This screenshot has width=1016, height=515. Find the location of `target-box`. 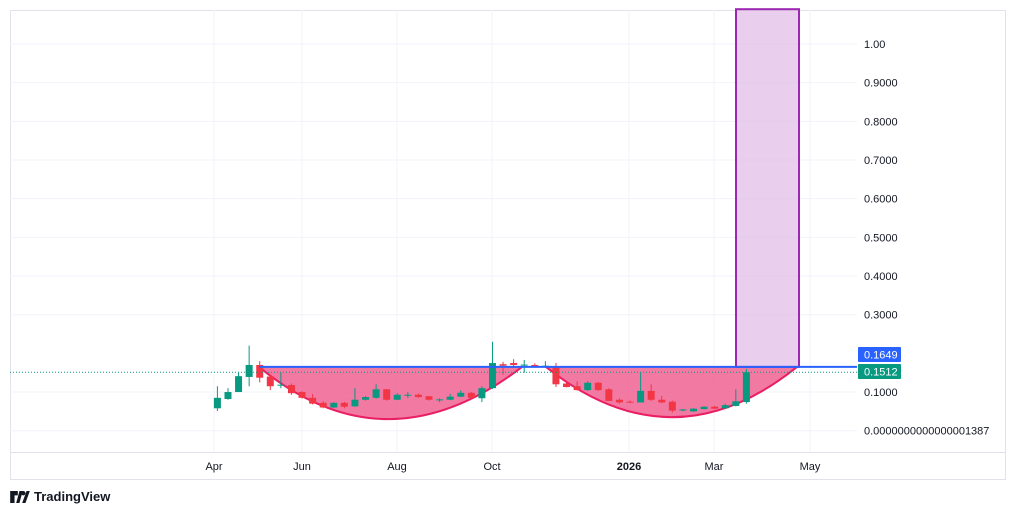

target-box is located at coordinates (767, 188).